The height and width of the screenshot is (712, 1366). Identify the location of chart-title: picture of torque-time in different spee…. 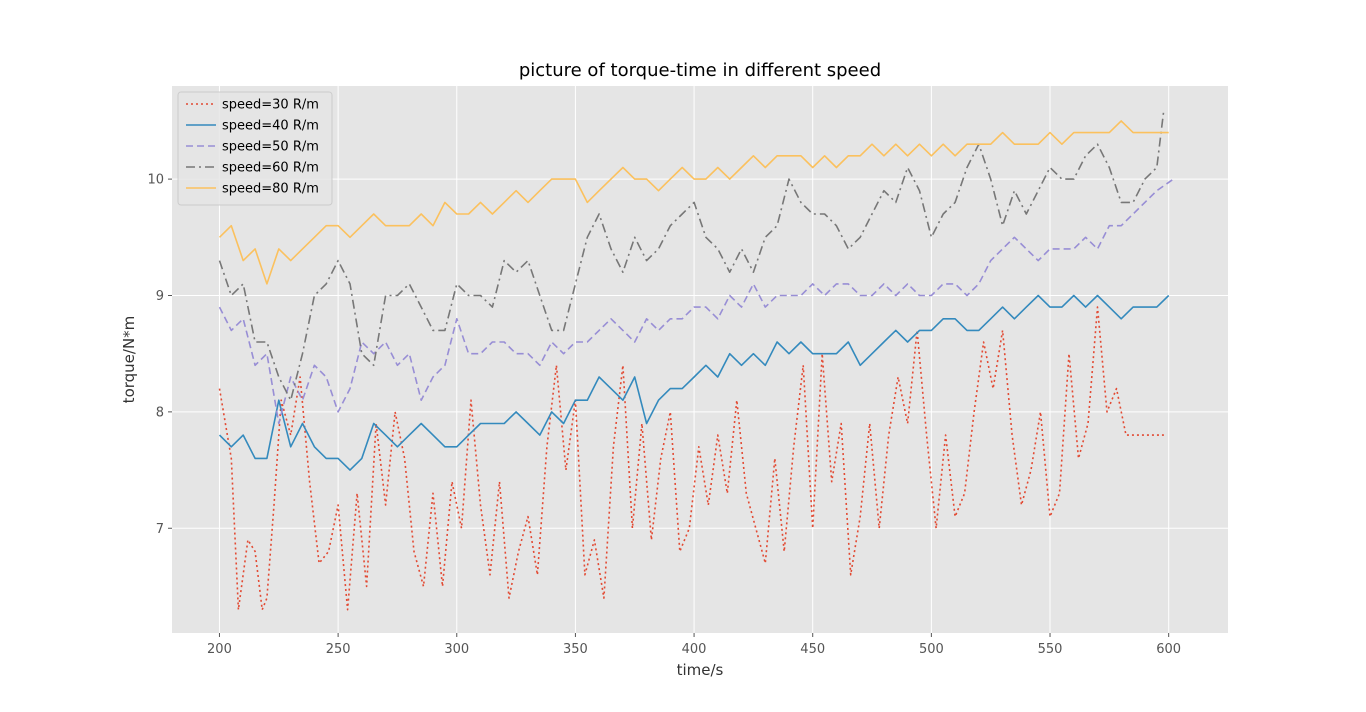
(700, 70).